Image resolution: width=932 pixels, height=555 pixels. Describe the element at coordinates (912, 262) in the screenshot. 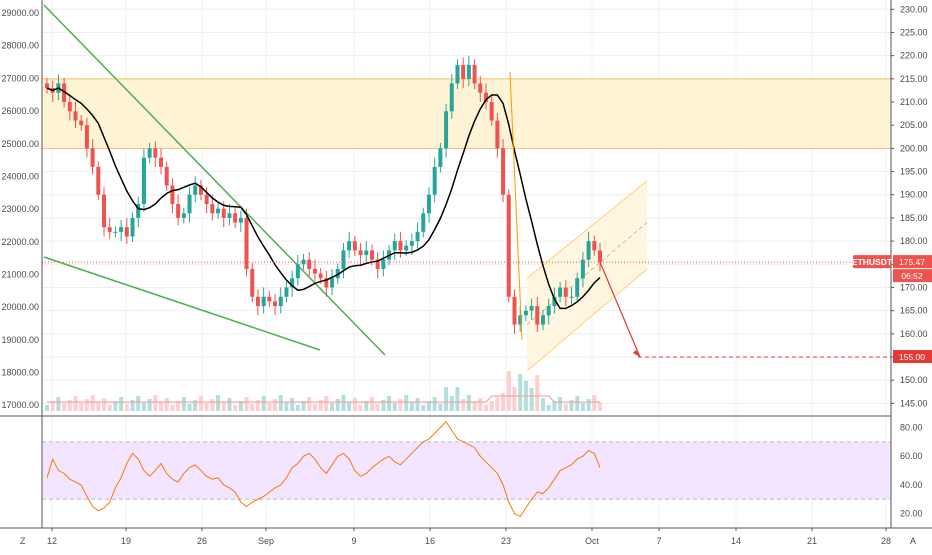

I see `price-tag: 175.47` at that location.